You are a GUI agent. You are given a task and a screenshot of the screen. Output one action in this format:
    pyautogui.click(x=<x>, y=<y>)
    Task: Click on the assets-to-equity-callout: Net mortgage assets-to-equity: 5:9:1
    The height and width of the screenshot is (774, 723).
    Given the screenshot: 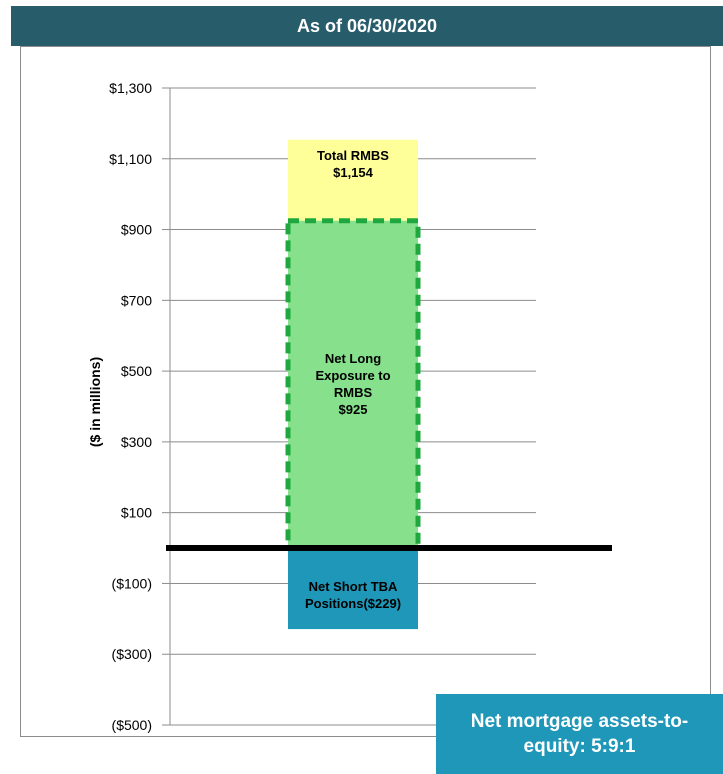 What is the action you would take?
    pyautogui.click(x=579, y=734)
    